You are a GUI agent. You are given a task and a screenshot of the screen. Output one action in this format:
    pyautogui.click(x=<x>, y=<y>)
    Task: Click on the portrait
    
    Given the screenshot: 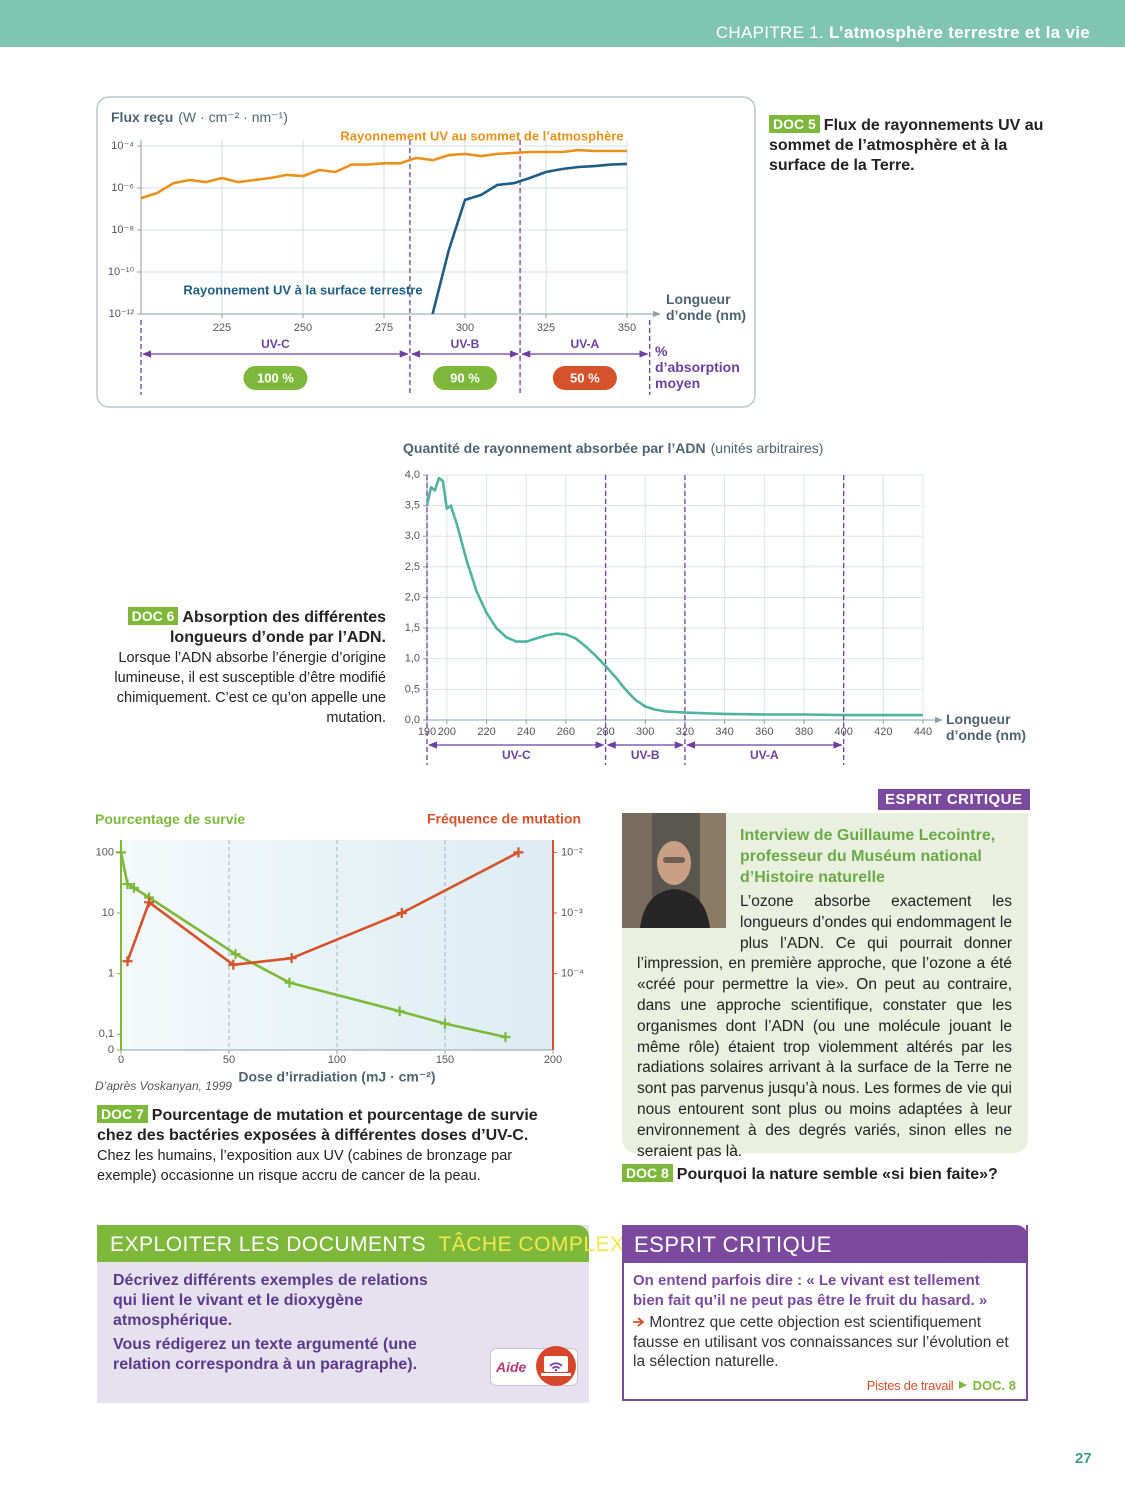 What is the action you would take?
    pyautogui.click(x=674, y=870)
    